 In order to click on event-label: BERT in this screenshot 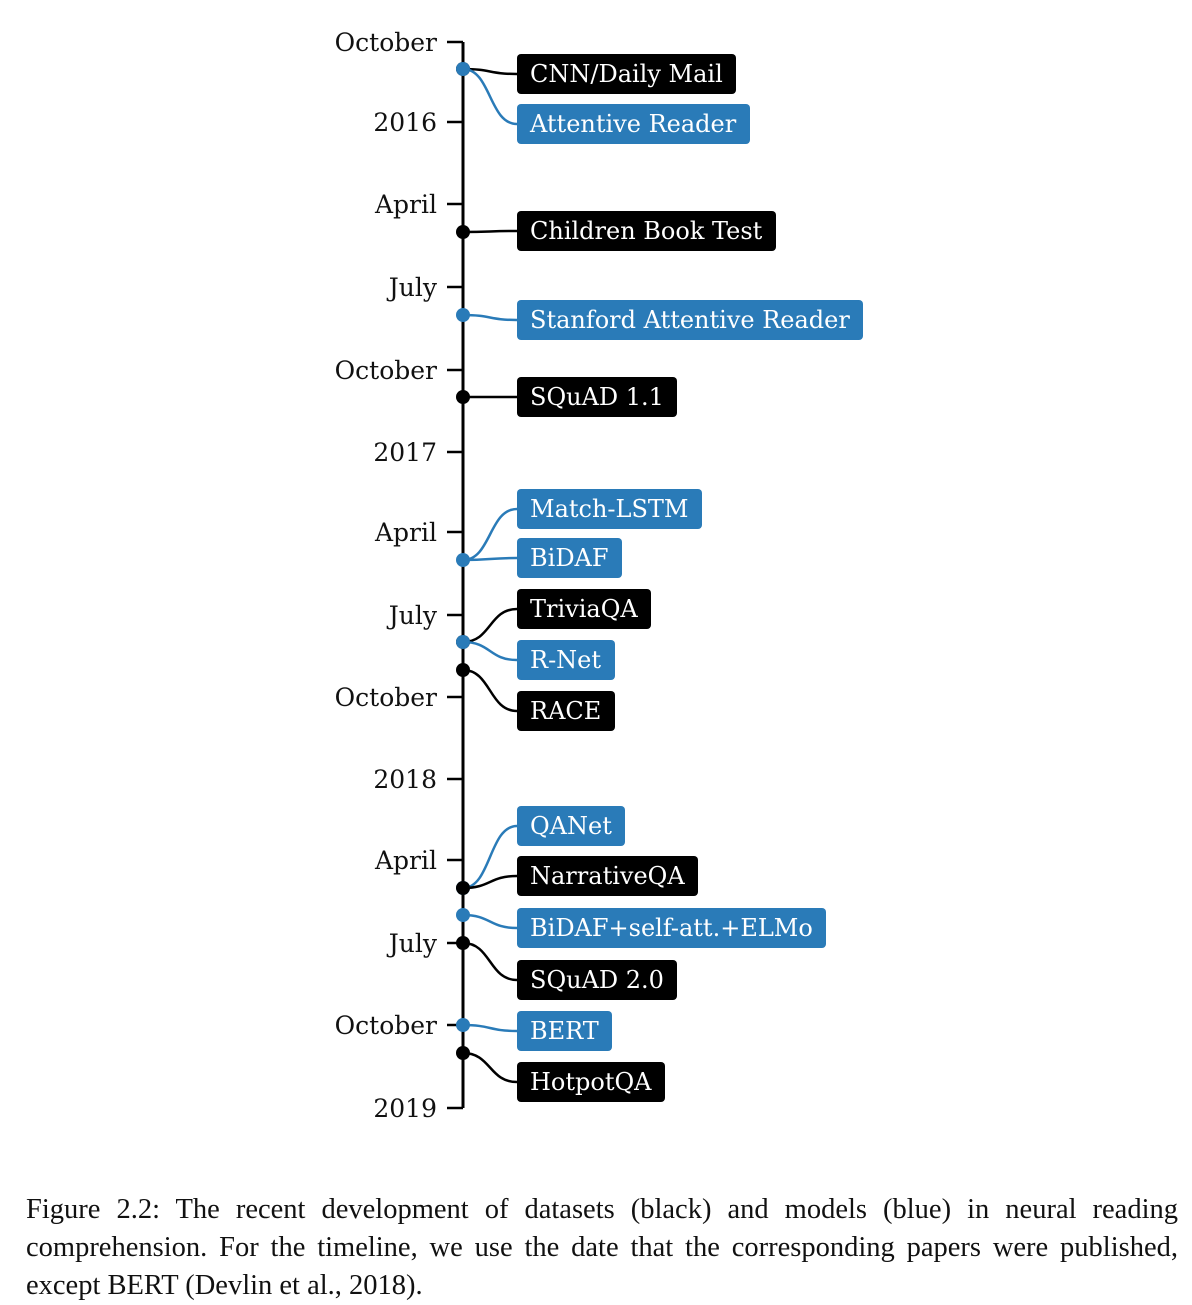, I will do `click(564, 1031)`.